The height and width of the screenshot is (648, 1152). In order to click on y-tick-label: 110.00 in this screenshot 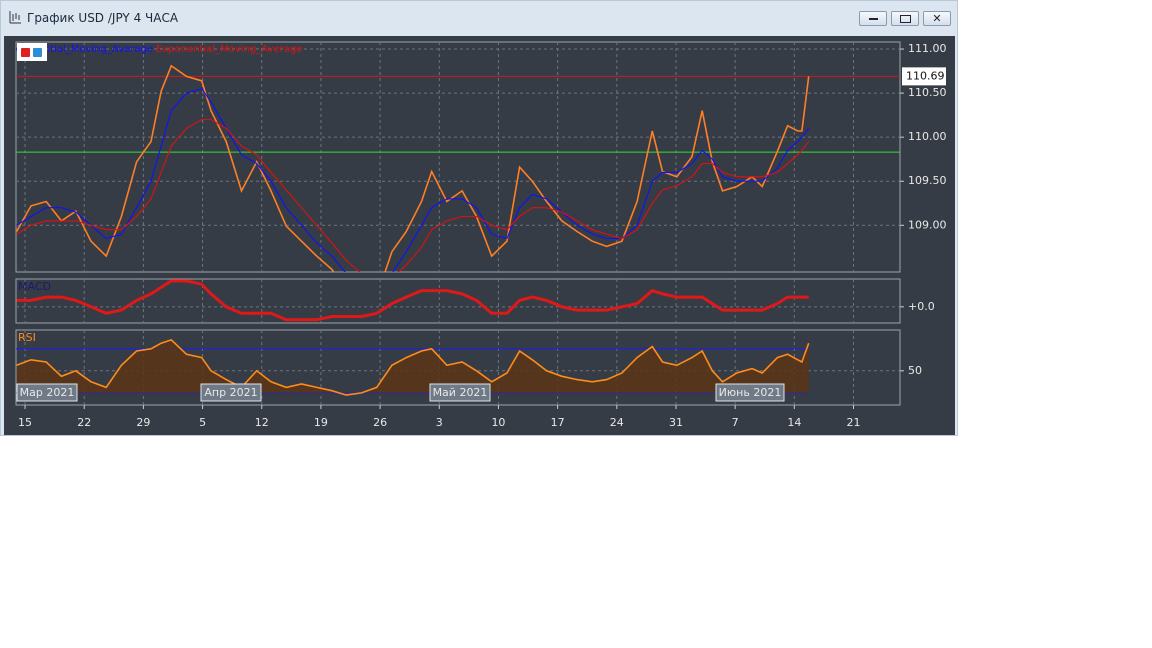, I will do `click(927, 136)`.